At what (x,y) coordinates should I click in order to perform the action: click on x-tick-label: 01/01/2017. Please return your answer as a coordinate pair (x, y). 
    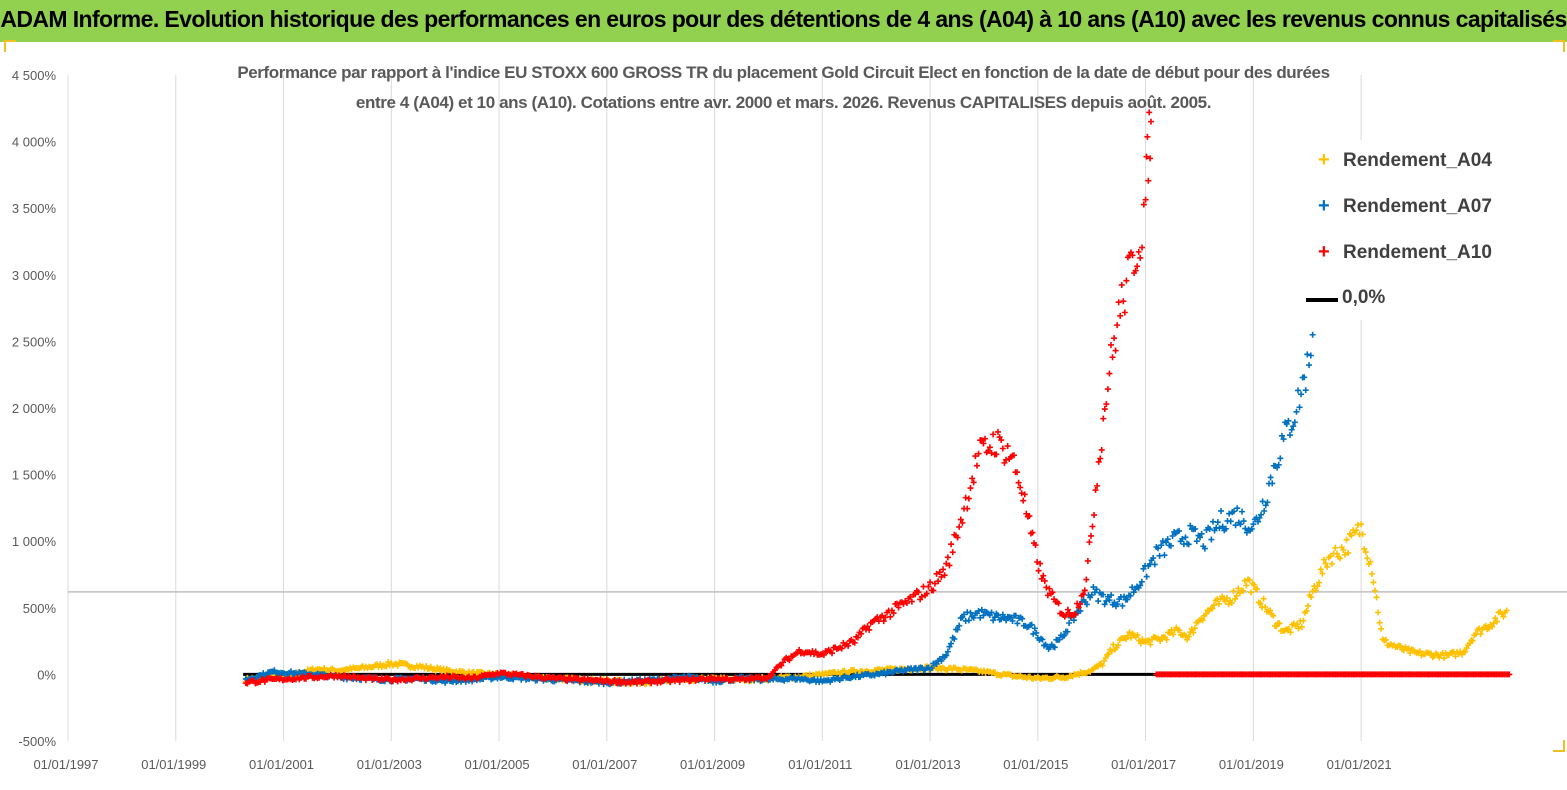
    Looking at the image, I should click on (1143, 764).